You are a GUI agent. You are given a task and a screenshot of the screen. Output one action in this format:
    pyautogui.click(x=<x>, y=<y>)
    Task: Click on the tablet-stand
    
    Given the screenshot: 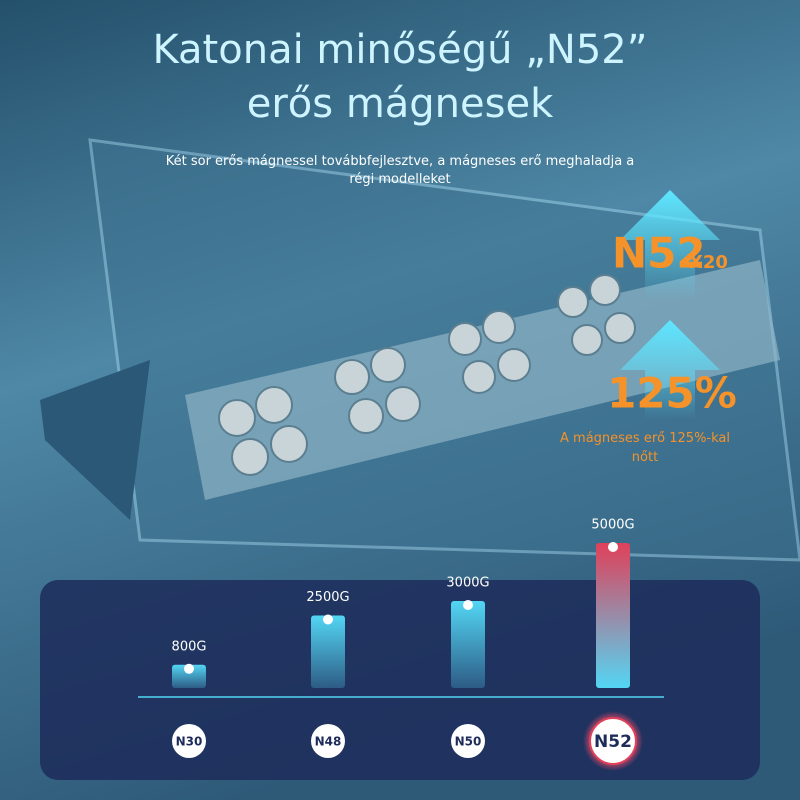 What is the action you would take?
    pyautogui.click(x=95, y=440)
    